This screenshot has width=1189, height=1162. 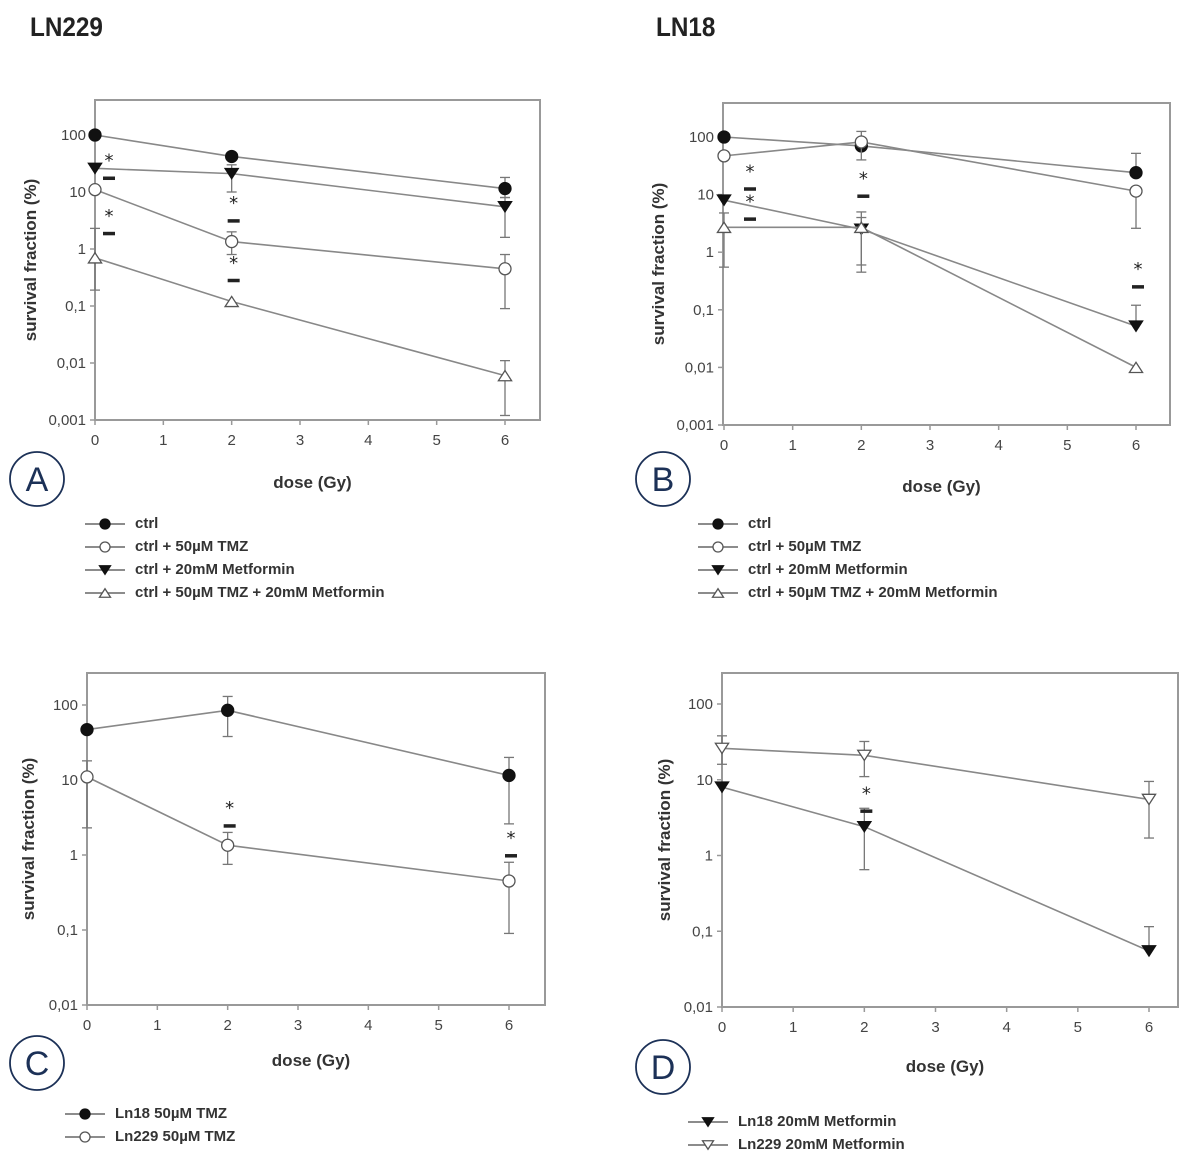 What do you see at coordinates (163, 440) in the screenshot?
I see `x-tick-label: 1` at bounding box center [163, 440].